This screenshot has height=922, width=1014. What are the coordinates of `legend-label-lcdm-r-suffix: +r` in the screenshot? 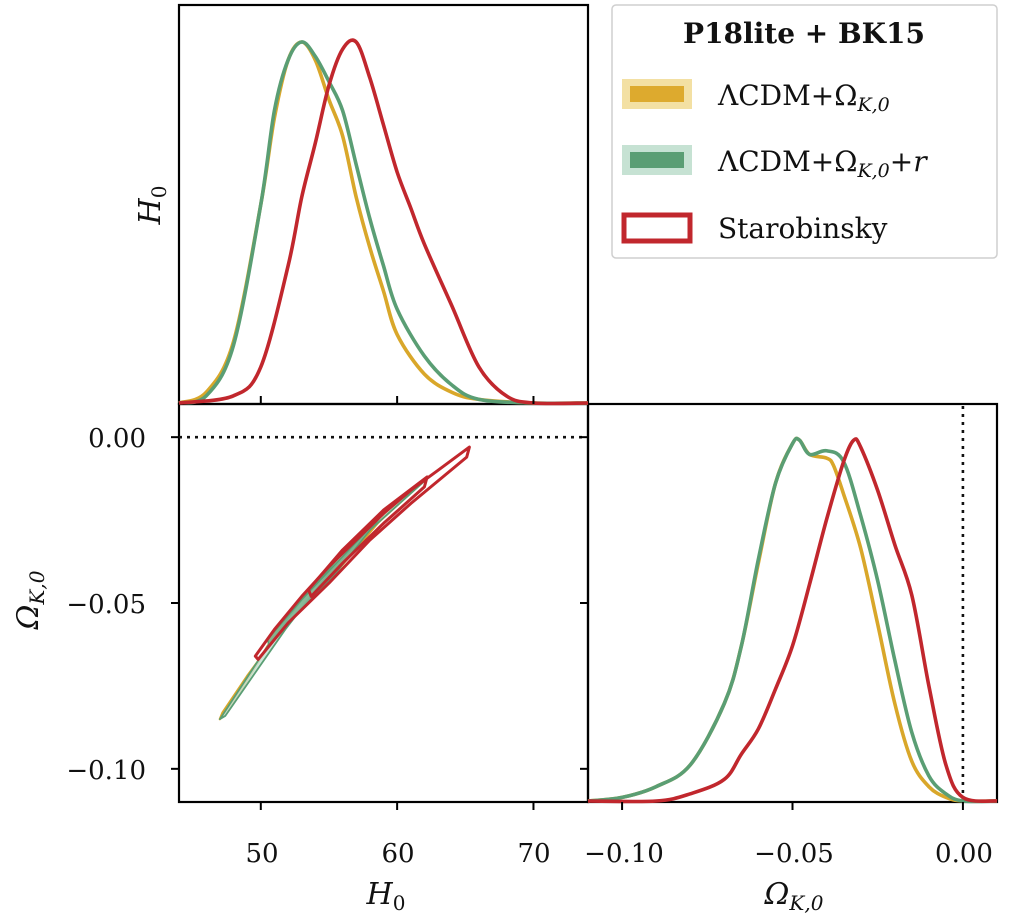 It's located at (909, 161).